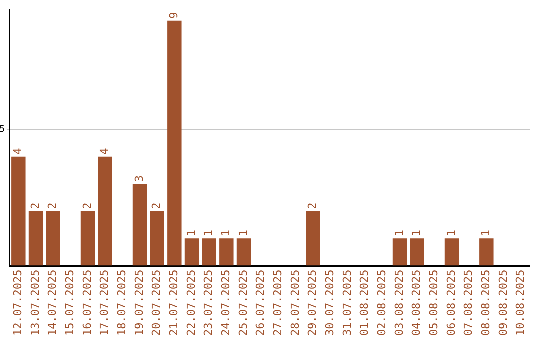  Describe the element at coordinates (503, 303) in the screenshot. I see `x-tick-label: 09.08.2025` at that location.